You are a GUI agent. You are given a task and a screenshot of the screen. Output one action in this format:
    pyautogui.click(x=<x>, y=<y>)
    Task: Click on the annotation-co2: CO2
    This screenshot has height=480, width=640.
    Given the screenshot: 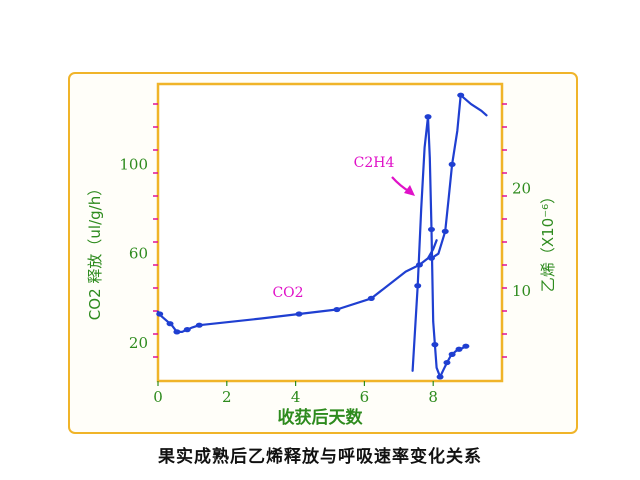 What is the action you would take?
    pyautogui.click(x=287, y=293)
    